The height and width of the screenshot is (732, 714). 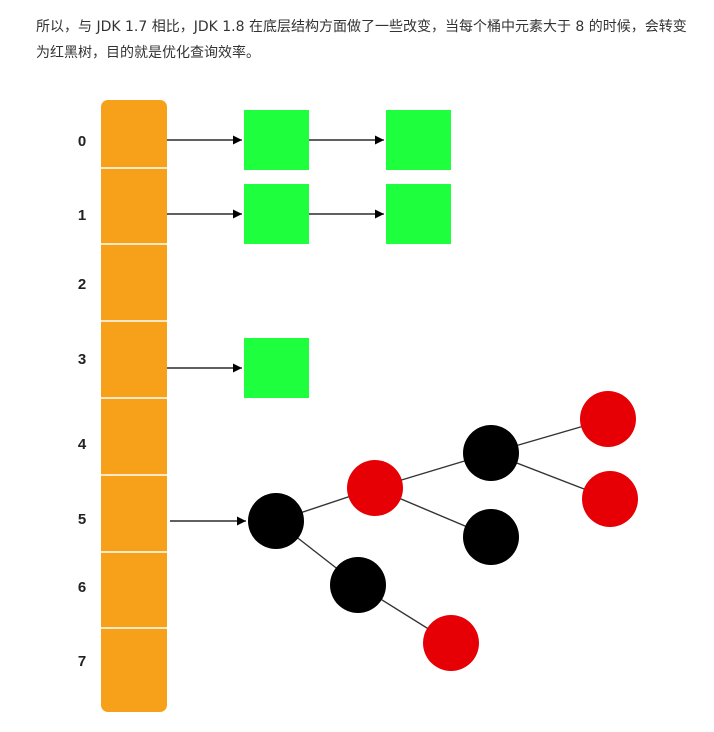 I want to click on bucket-array, so click(x=134, y=406).